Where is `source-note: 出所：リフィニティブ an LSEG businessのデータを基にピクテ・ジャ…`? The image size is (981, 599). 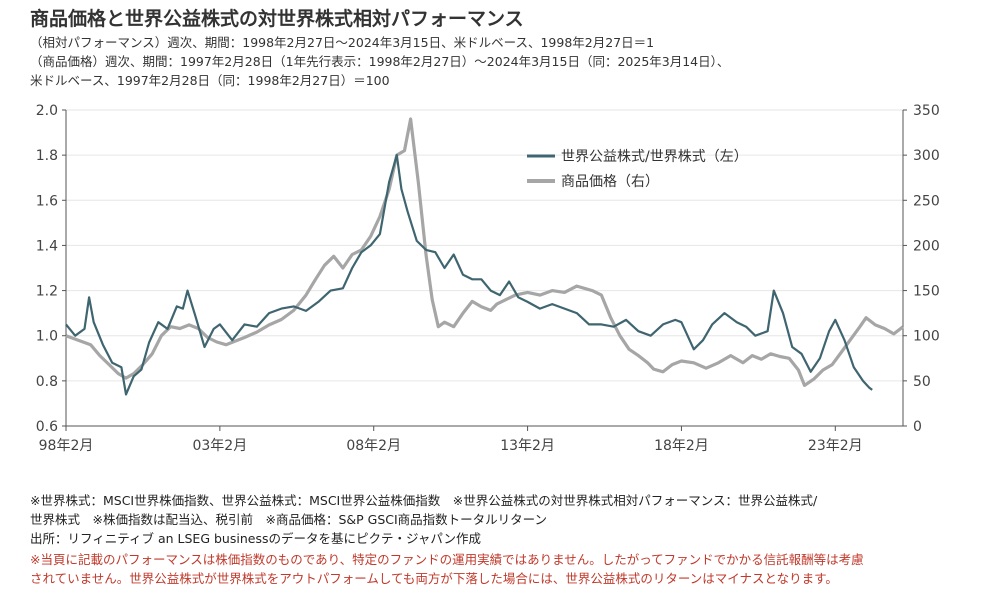
source-note: 出所：リフィニティブ an LSEG businessのデータを基にピクテ・ジャ… is located at coordinates (255, 538).